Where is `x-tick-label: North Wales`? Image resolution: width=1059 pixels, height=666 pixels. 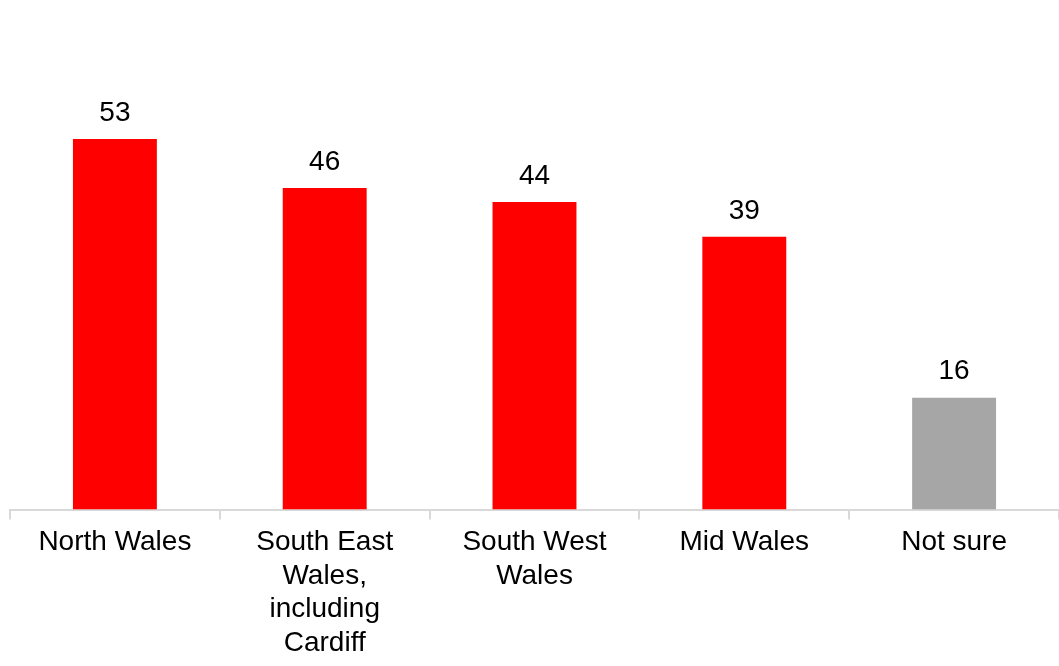 x-tick-label: North Wales is located at coordinates (115, 541).